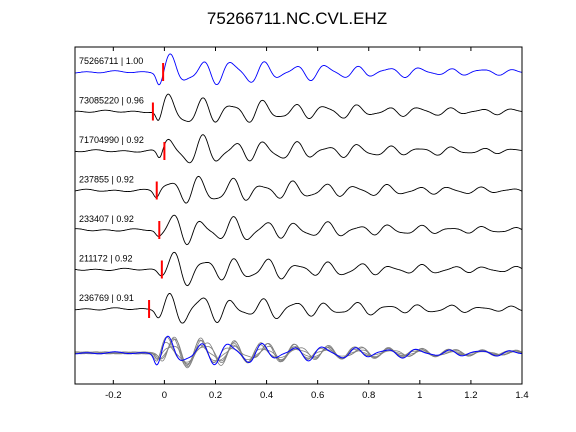 The height and width of the screenshot is (432, 576). Describe the element at coordinates (521, 395) in the screenshot. I see `x-tick-label: 1.4` at that location.